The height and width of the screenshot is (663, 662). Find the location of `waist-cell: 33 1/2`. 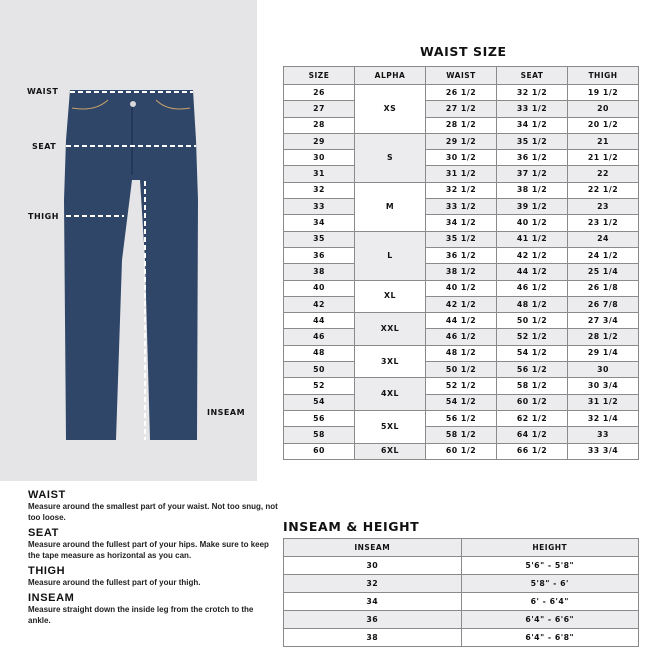

waist-cell: 33 1/2 is located at coordinates (461, 207).